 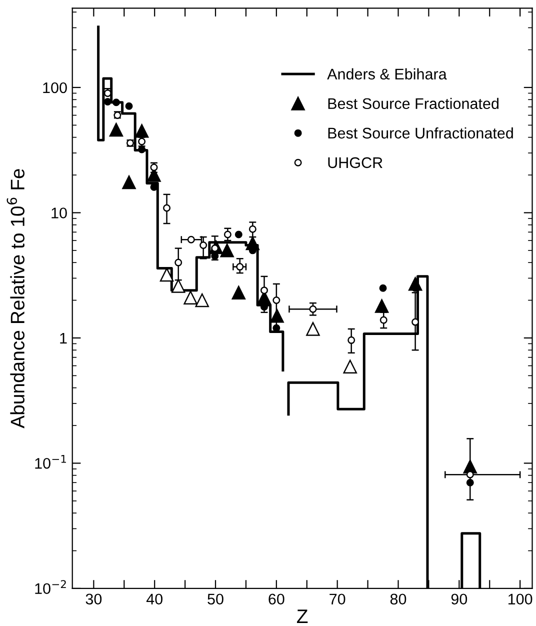 What do you see at coordinates (216, 599) in the screenshot?
I see `x-tick-label: 50` at bounding box center [216, 599].